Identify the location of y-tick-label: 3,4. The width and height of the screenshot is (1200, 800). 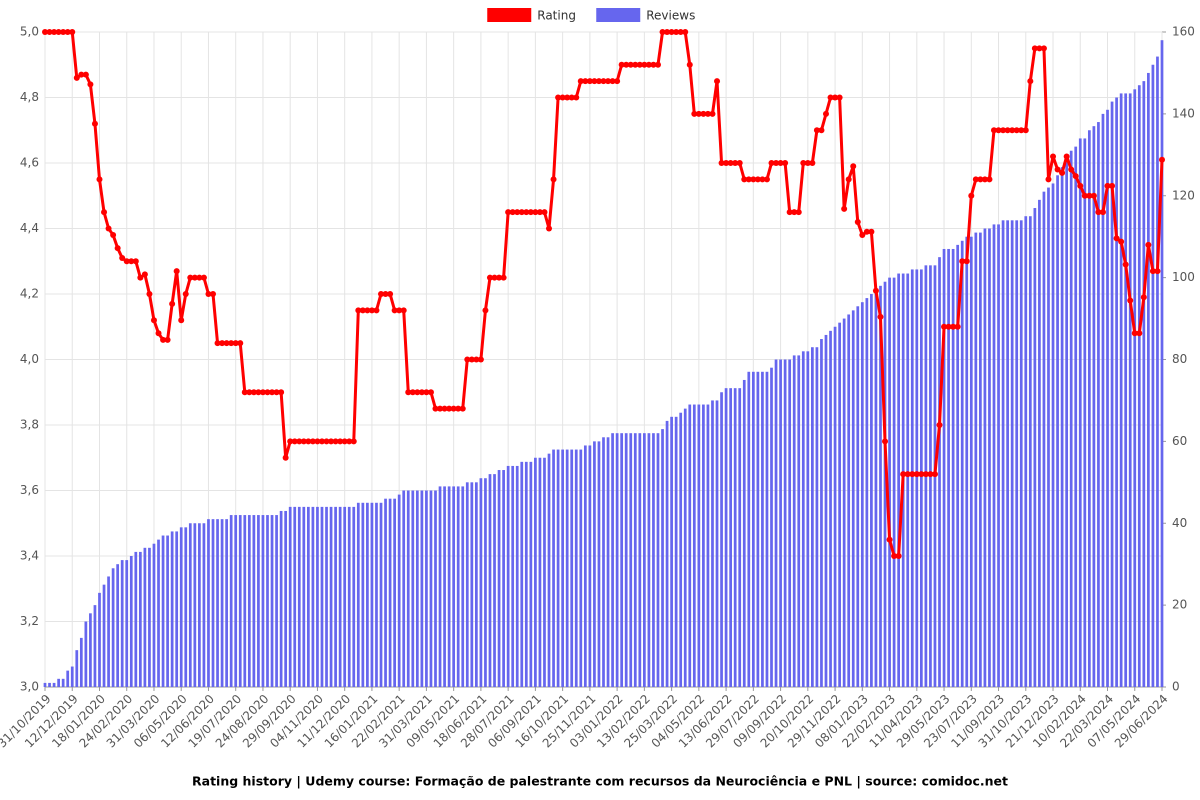
(29, 556).